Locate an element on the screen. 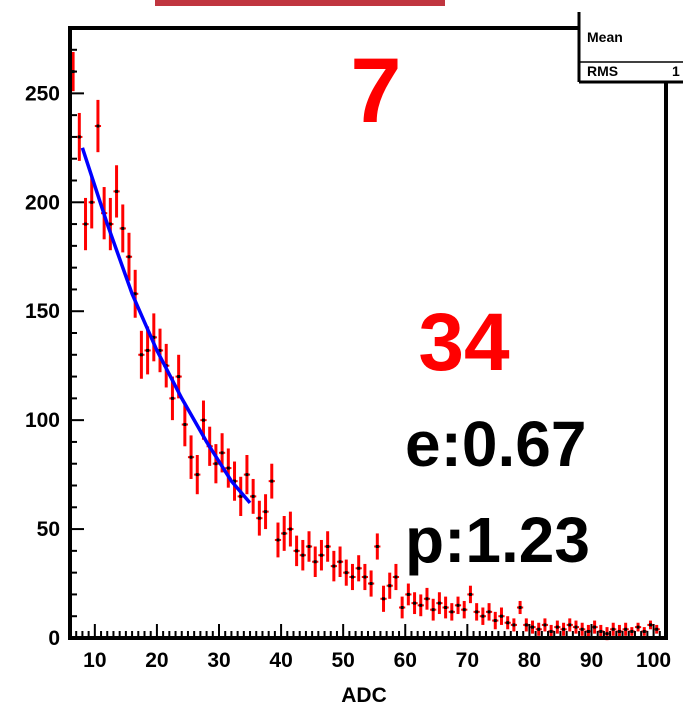 The image size is (683, 709). title-bar is located at coordinates (300, 3).